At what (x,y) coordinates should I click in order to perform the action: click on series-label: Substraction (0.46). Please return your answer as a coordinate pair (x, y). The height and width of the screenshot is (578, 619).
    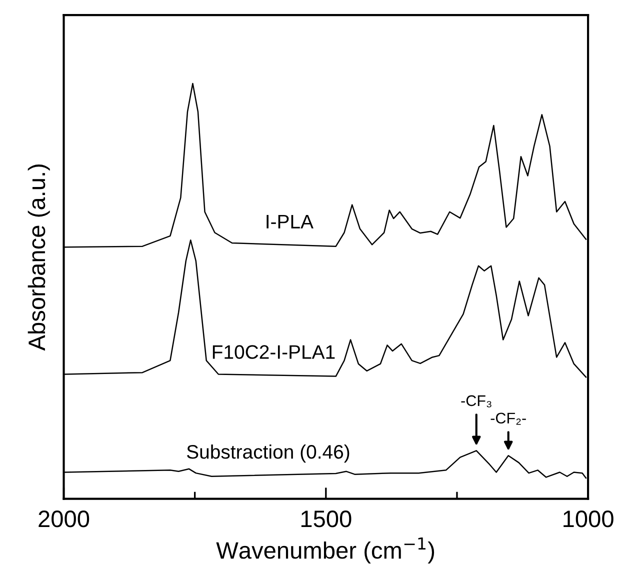
    Looking at the image, I should click on (268, 453).